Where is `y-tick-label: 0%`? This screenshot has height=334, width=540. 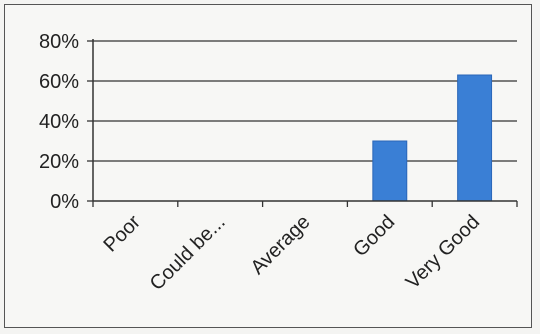
y-tick-label: 0% is located at coordinates (64, 202).